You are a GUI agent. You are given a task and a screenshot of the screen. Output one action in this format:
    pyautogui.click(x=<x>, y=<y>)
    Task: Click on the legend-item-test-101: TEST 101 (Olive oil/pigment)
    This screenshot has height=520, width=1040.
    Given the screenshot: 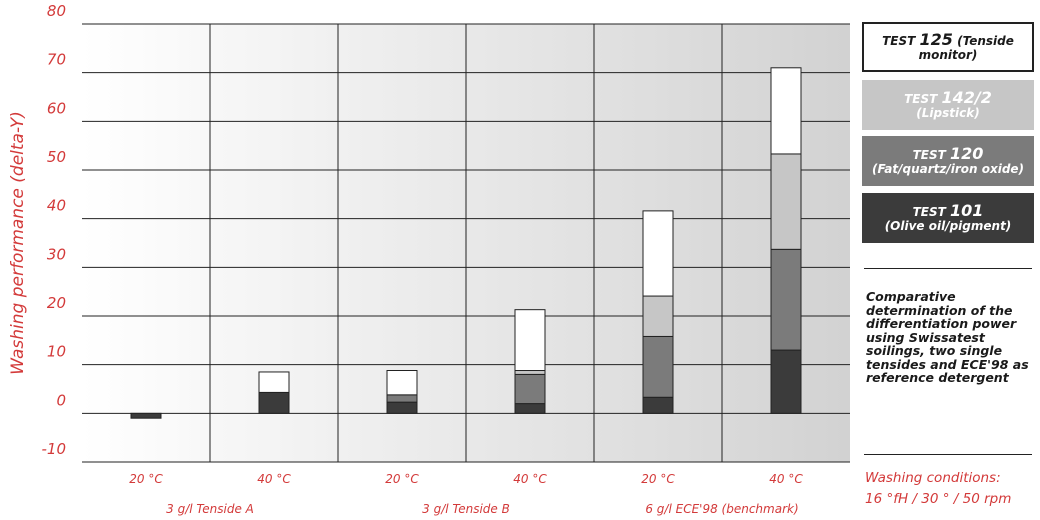 What is the action you would take?
    pyautogui.click(x=948, y=218)
    